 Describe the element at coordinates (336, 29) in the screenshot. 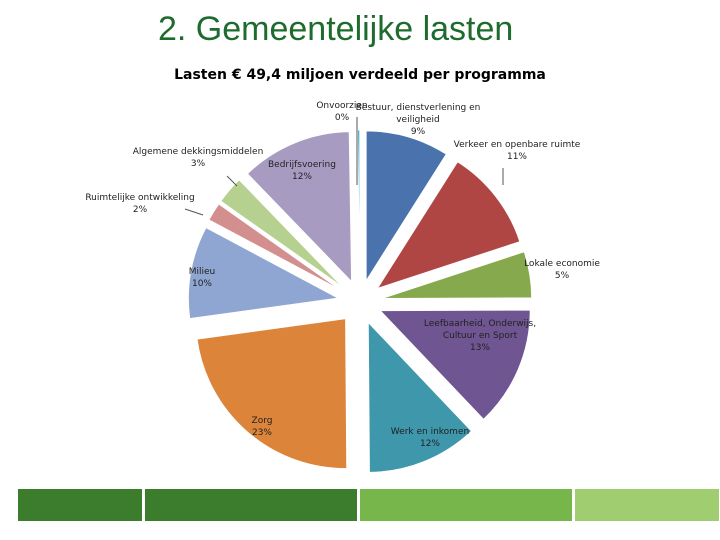

I see `slide-title: 2. Gemeentelijke lasten` at that location.